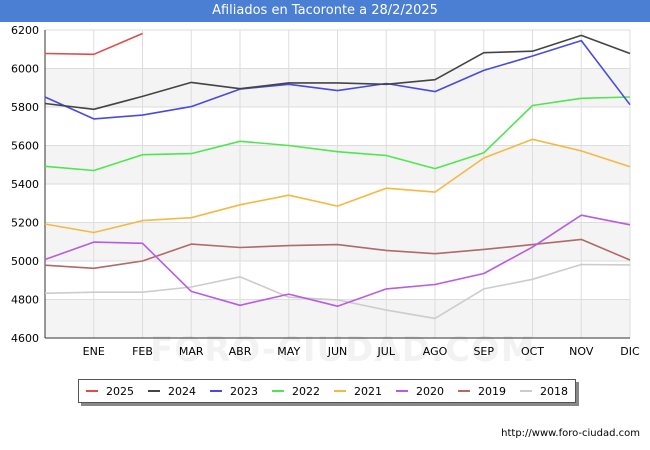 The image size is (650, 450). What do you see at coordinates (337, 351) in the screenshot?
I see `x-tick-label: JUN` at bounding box center [337, 351].